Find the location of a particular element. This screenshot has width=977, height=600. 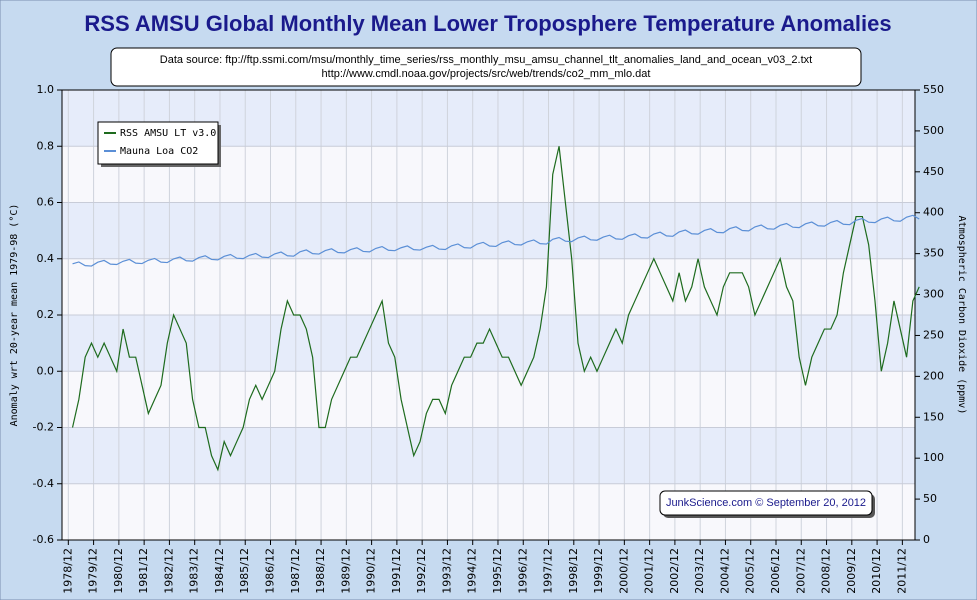

annotation: JunkScience.com © September 20, 2012 is located at coordinates (766, 503).